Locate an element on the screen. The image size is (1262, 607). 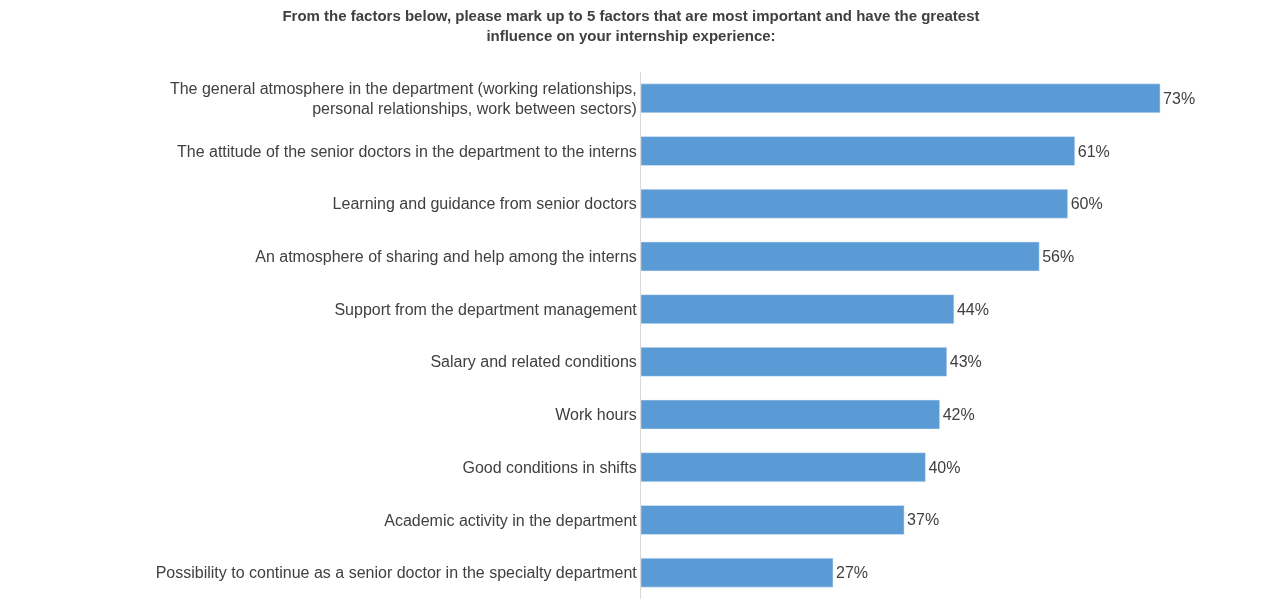
y-tick-label: Possibility to continue as a senior doctor in the specialty department is located at coordinates (396, 573).